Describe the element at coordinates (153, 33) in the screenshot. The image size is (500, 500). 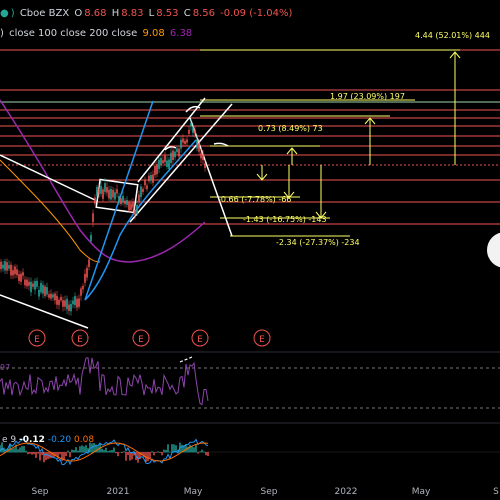
I see `ma100-value: 9.08` at that location.